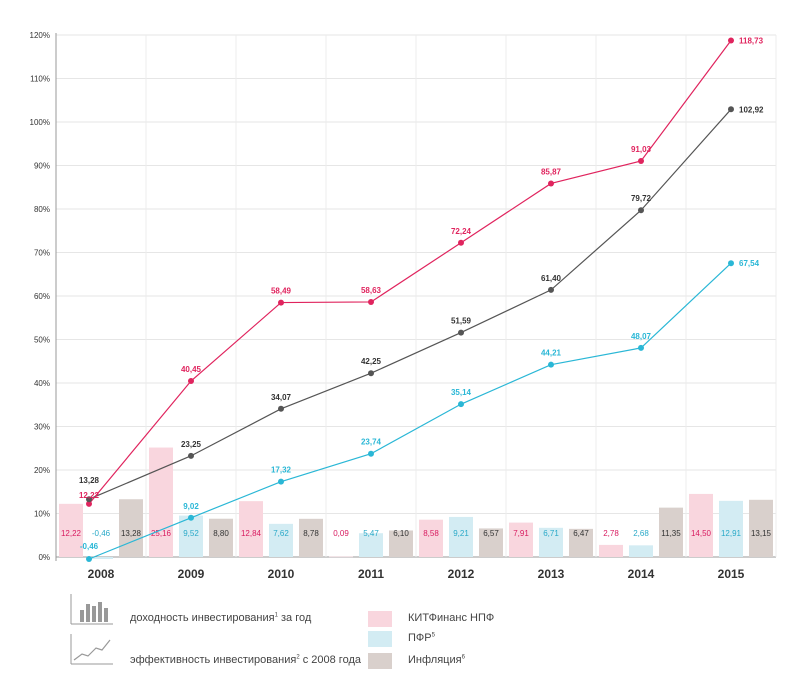 This screenshot has height=691, width=800. I want to click on legend-inflation-label: Инфляция6, so click(436, 660).